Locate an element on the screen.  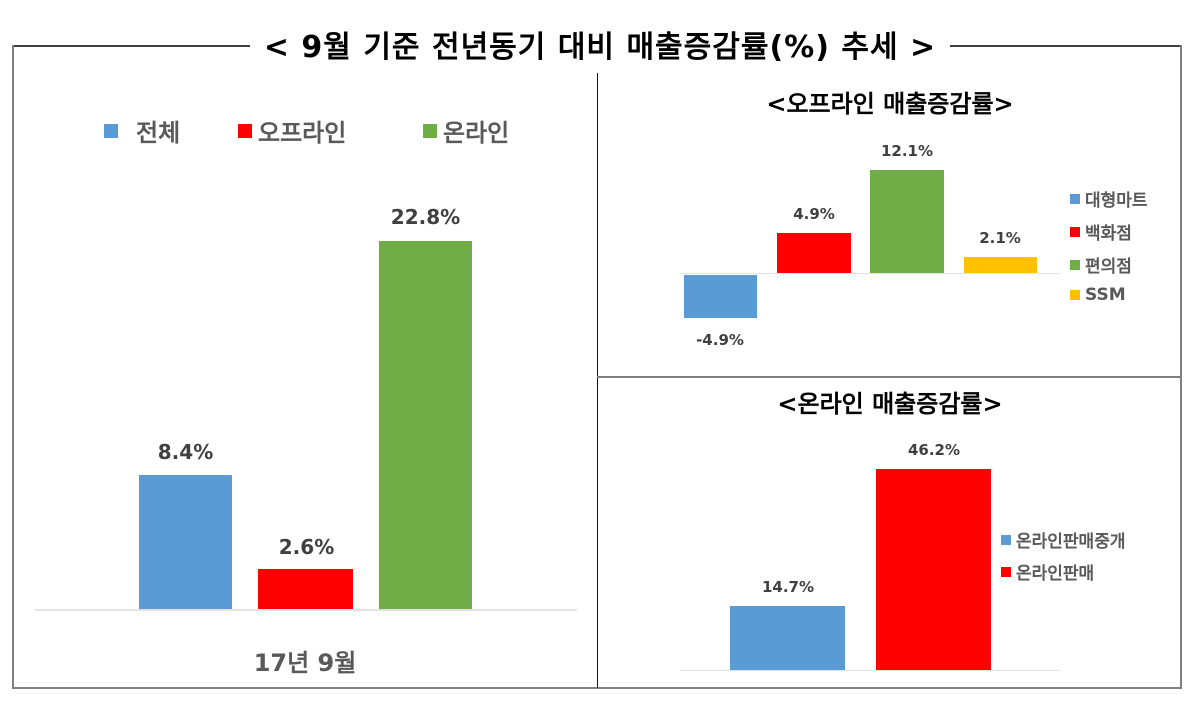
legend-label: 대형마트 is located at coordinates (1116, 201).